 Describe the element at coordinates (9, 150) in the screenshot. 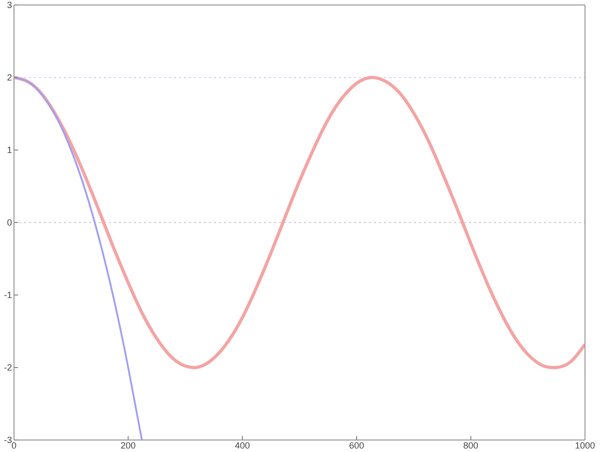

I see `y-tick-label: 1` at that location.